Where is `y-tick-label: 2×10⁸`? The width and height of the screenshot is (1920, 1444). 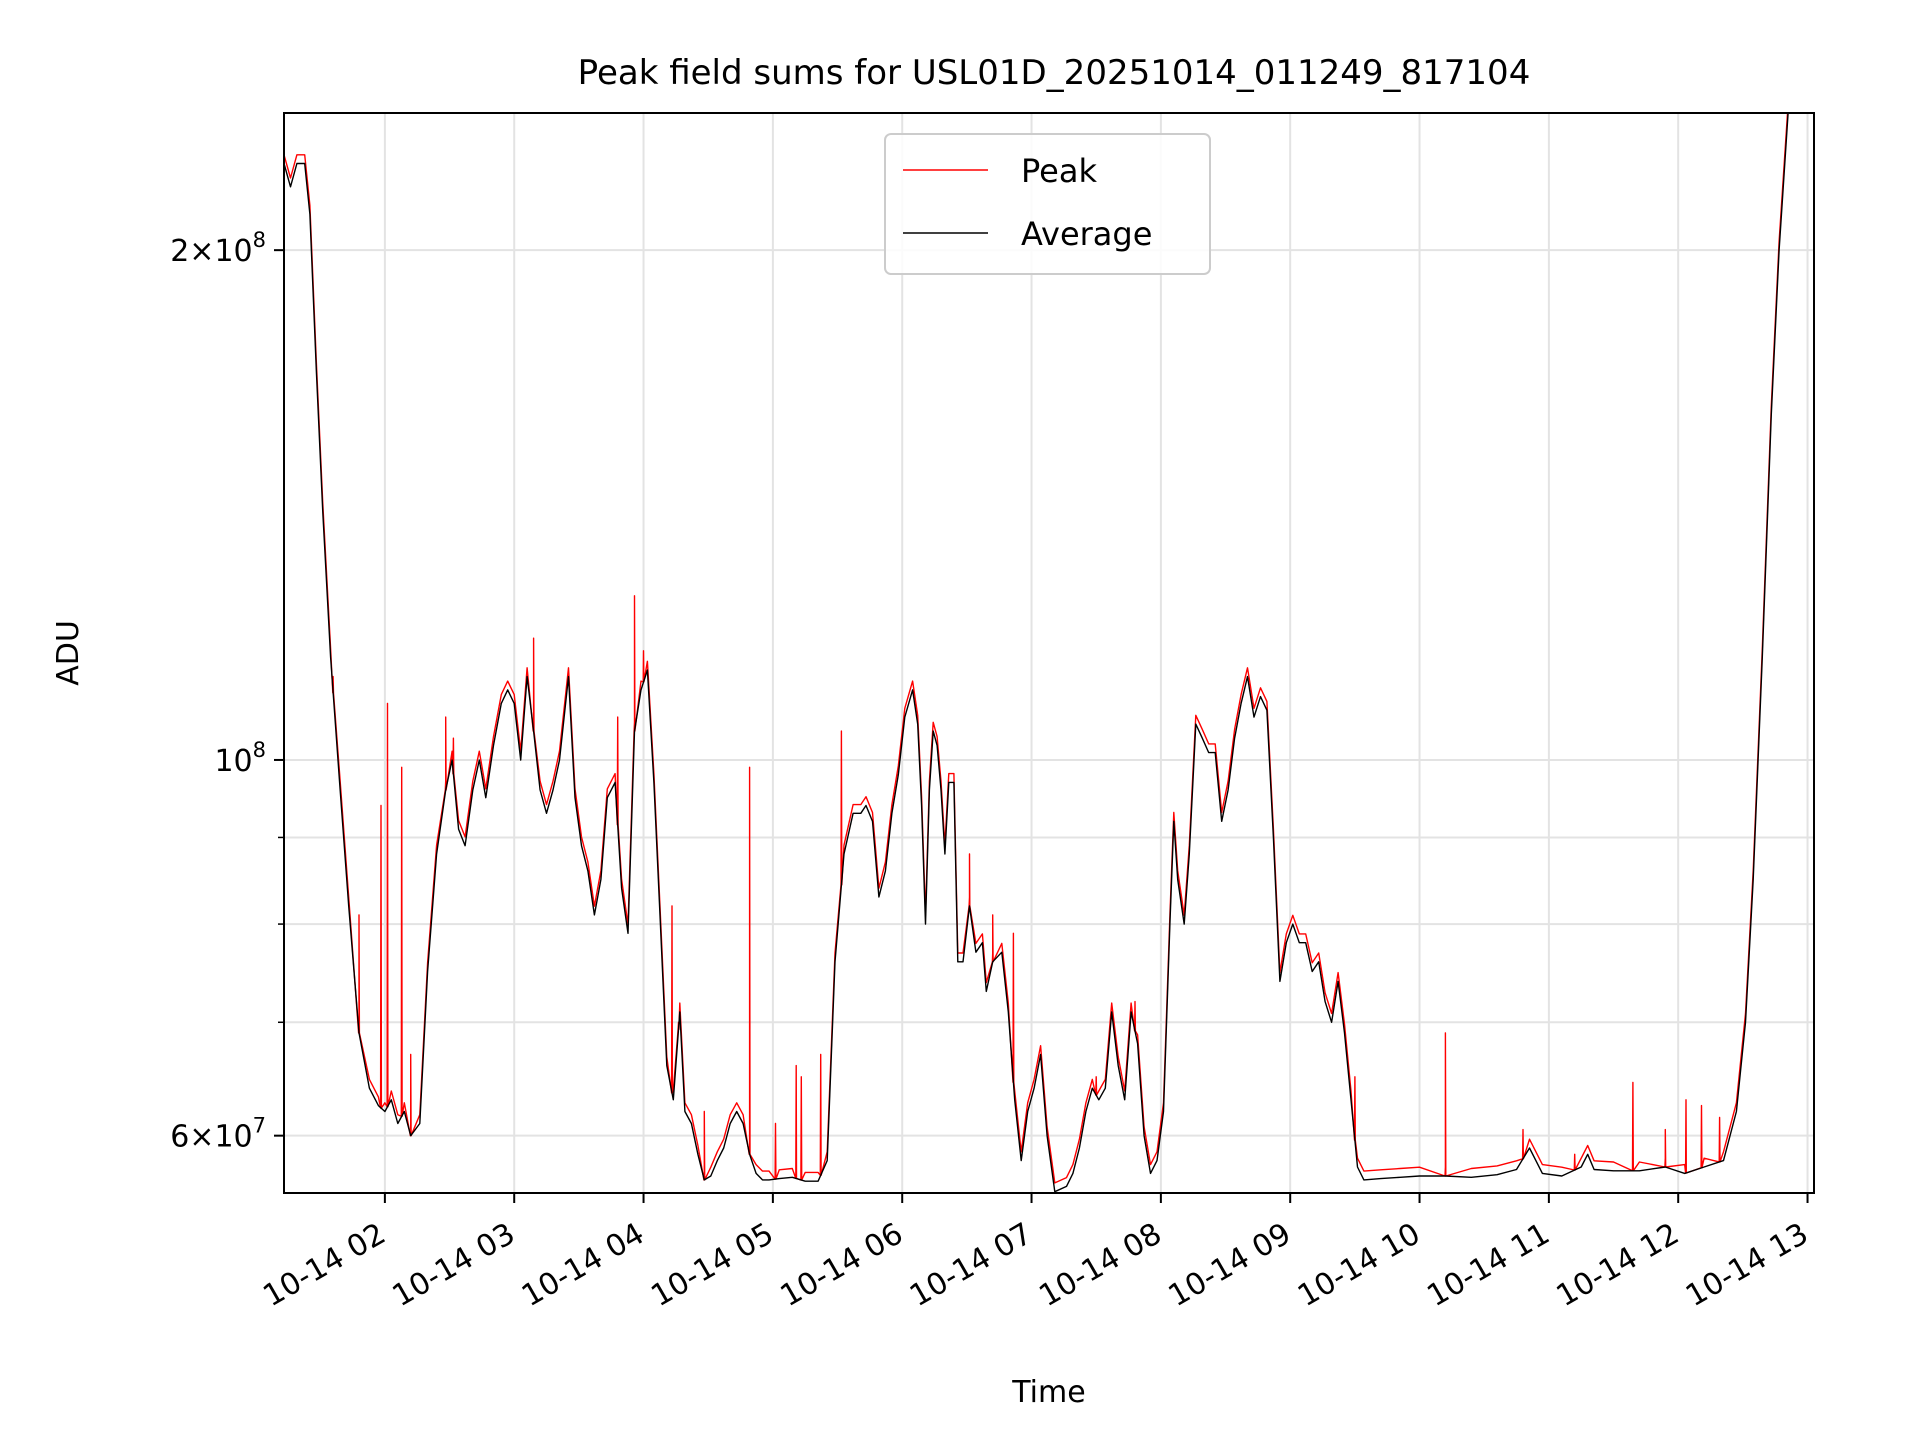 y-tick-label: 2×10⁸ is located at coordinates (218, 248).